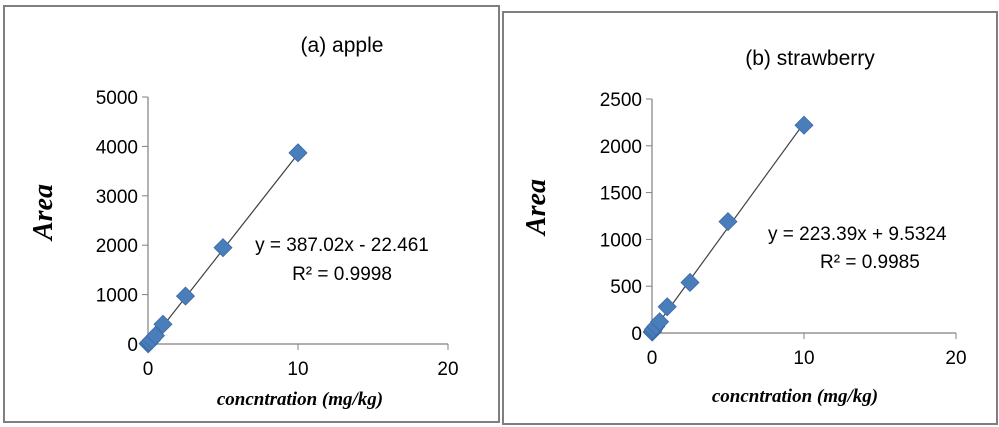 Image resolution: width=999 pixels, height=427 pixels. I want to click on r-squared-label: R² = 0.9985, so click(870, 262).